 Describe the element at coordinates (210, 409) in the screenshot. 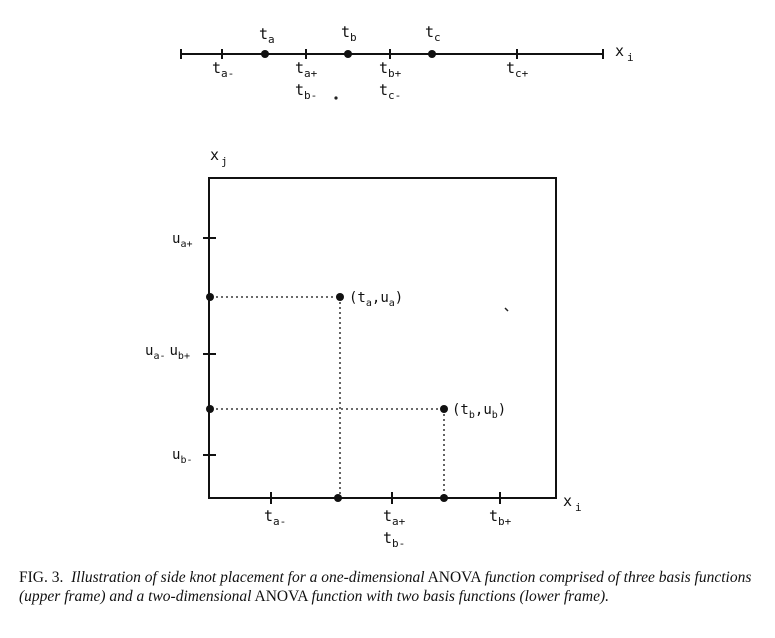

I see `edge-dot-ub` at that location.